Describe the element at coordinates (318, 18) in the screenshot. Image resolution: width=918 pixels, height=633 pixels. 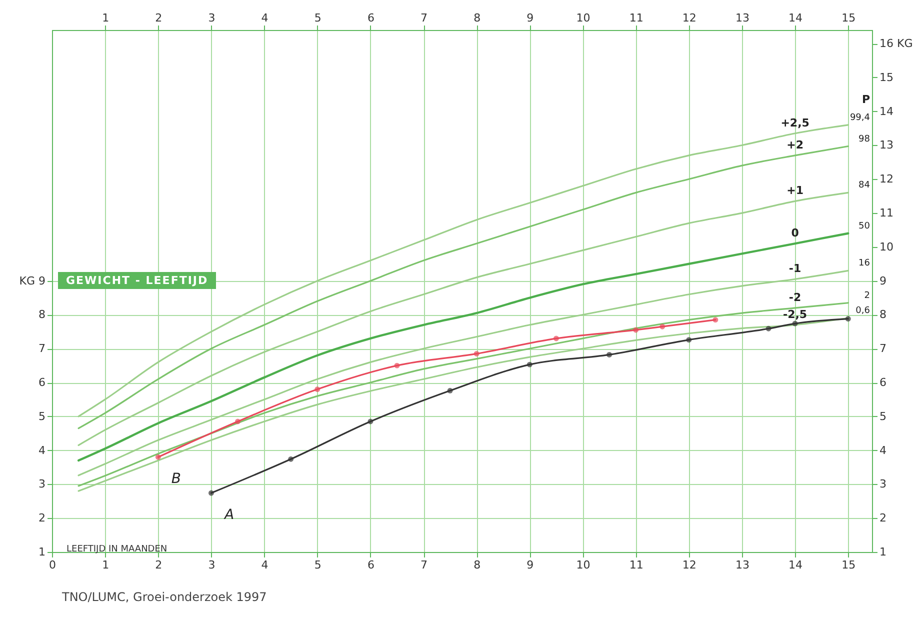
I see `x2-tick-label: 5` at that location.